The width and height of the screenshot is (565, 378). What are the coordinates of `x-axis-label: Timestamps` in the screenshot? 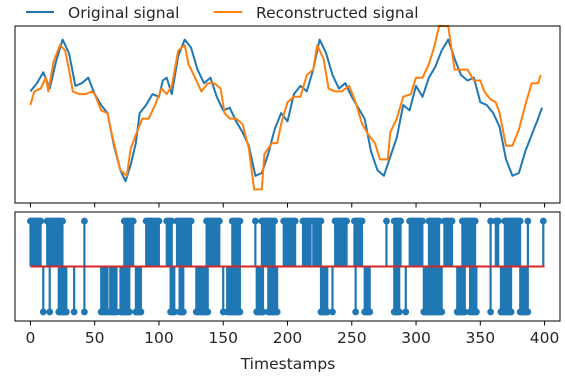 It's located at (288, 364).